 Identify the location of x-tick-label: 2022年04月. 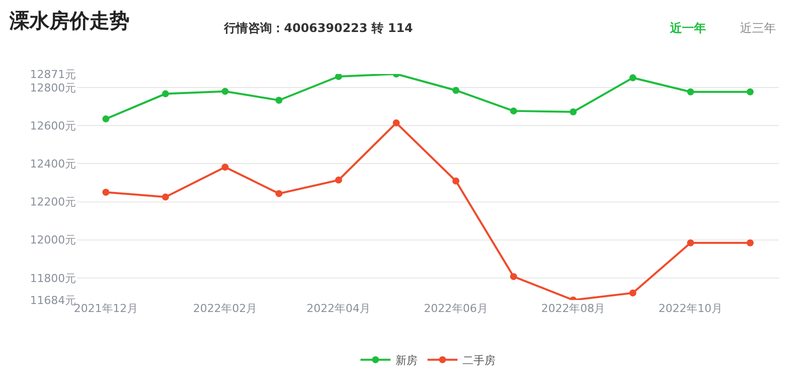
(338, 308).